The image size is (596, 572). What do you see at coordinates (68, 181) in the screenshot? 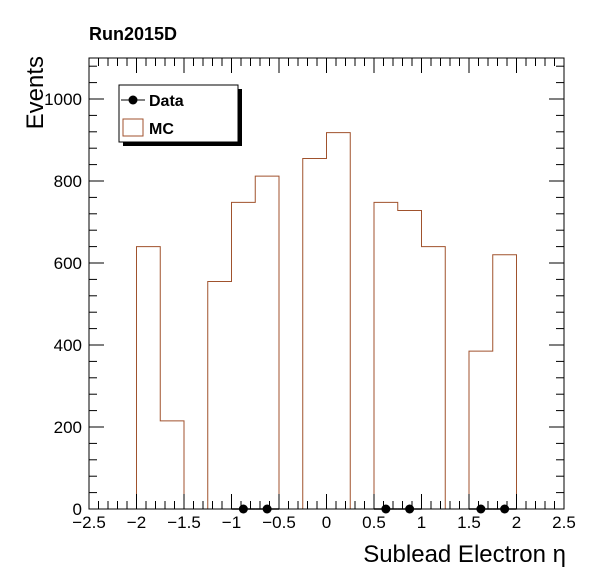
I see `y-tick-label: 800` at bounding box center [68, 181].